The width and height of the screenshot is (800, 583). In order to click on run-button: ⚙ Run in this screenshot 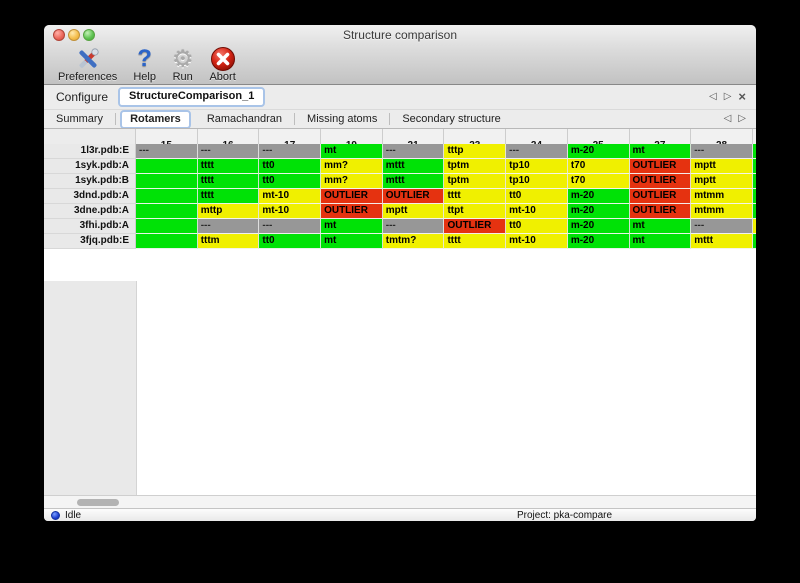, I will do `click(183, 64)`.